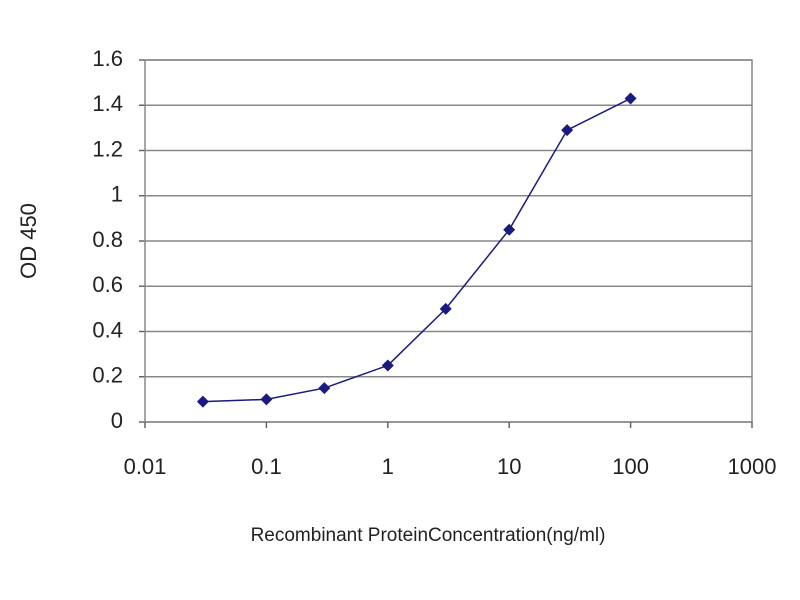 The image size is (800, 600). Describe the element at coordinates (388, 466) in the screenshot. I see `x-tick-label: 1` at that location.